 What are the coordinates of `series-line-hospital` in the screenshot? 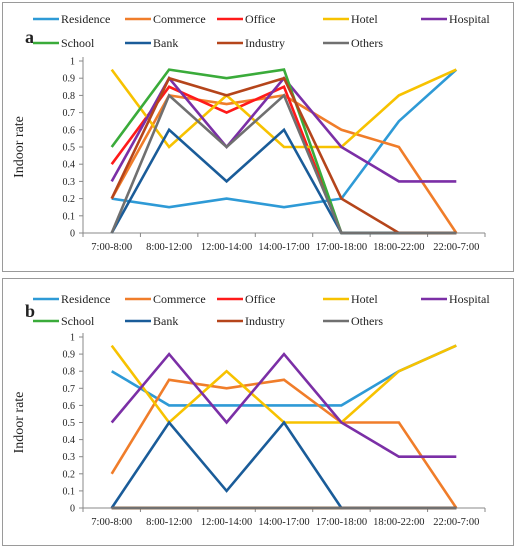 It's located at (283, 405).